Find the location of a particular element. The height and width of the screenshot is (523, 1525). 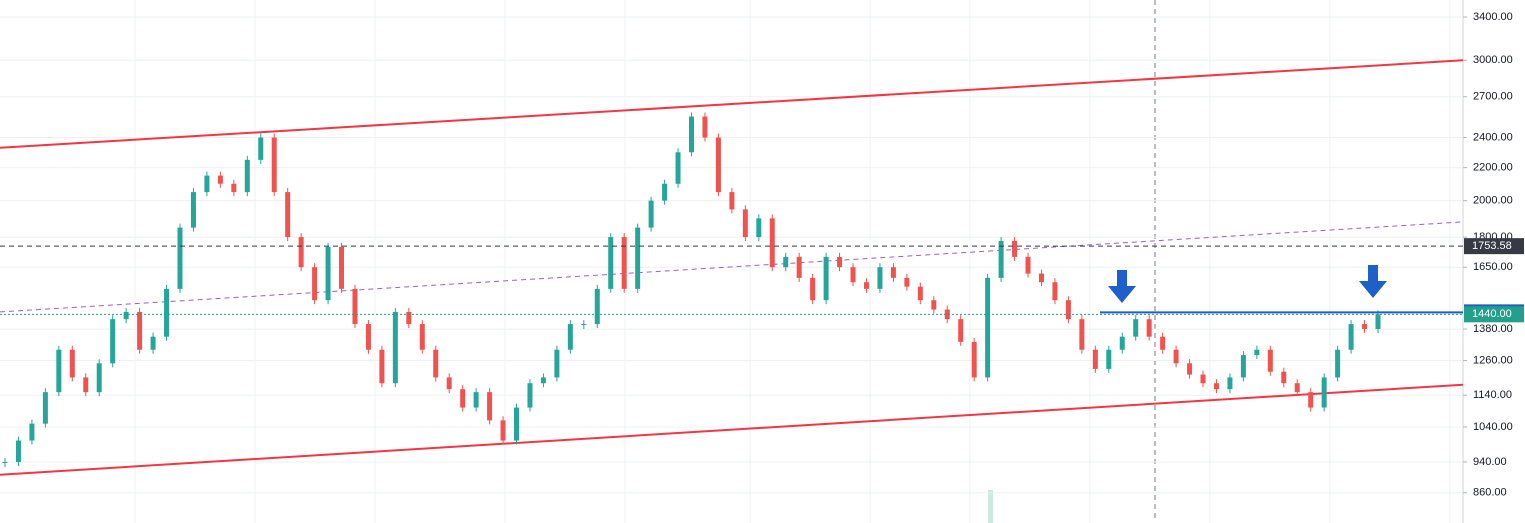

y-tick-label: 1140.00 is located at coordinates (1492, 395).